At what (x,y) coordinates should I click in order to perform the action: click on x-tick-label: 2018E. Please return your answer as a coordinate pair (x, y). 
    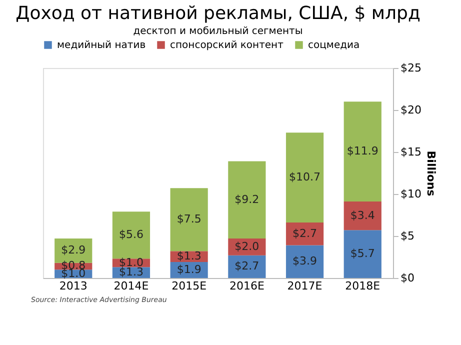
    Looking at the image, I should click on (362, 286).